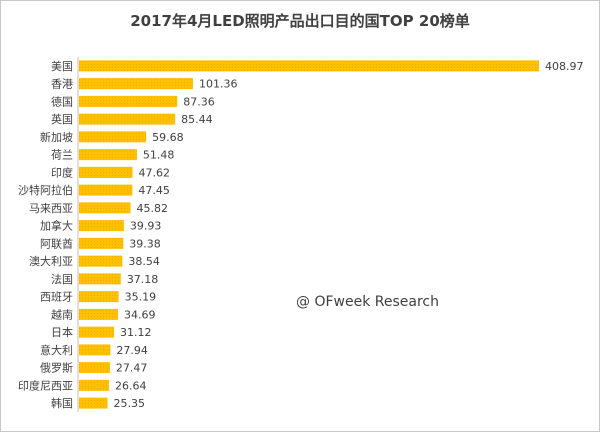  I want to click on category-label: 法国, so click(62, 279).